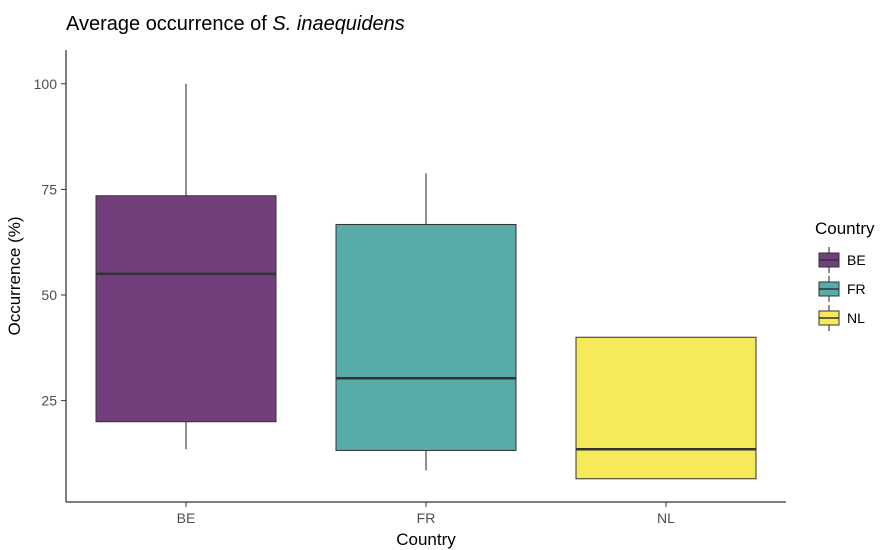 The height and width of the screenshot is (550, 884). What do you see at coordinates (842, 260) in the screenshot?
I see `legend-item-be: BE` at bounding box center [842, 260].